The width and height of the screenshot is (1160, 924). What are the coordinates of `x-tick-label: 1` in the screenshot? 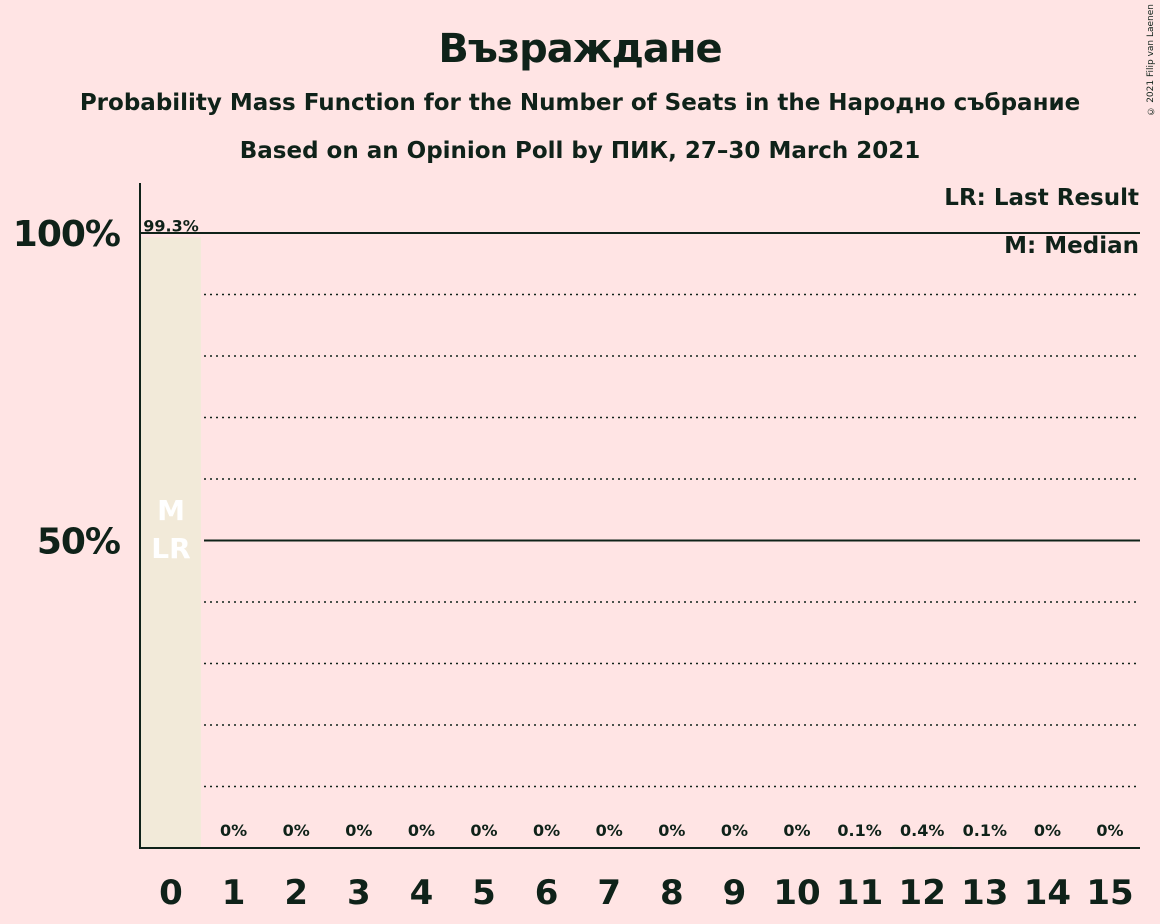 It's located at (234, 893).